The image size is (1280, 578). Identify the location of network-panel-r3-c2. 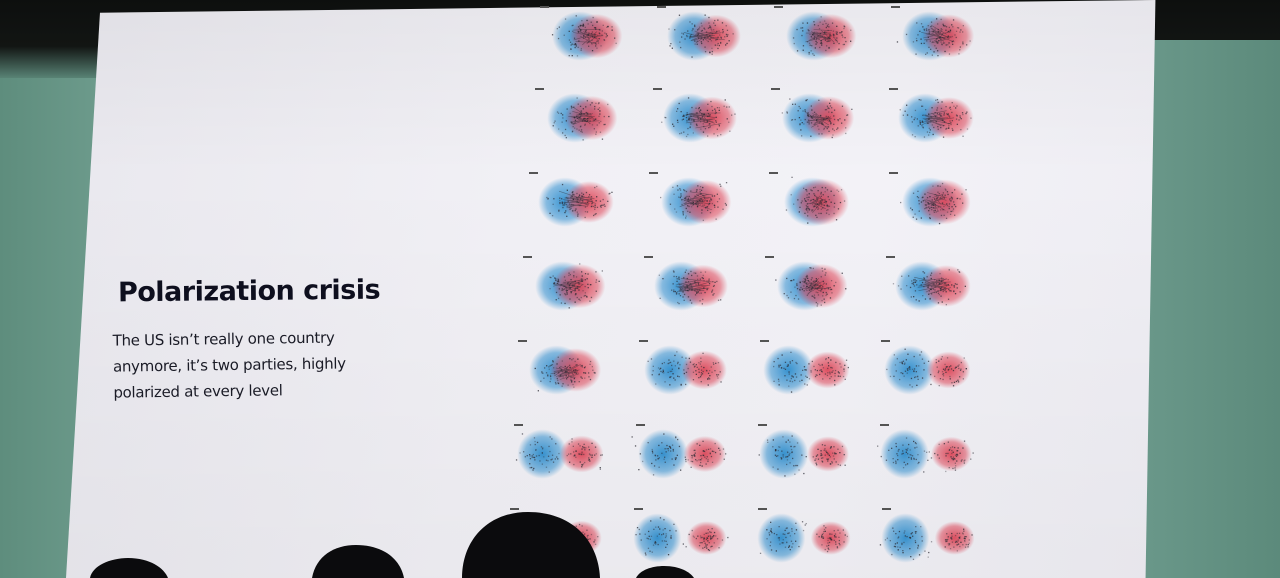
(690, 199).